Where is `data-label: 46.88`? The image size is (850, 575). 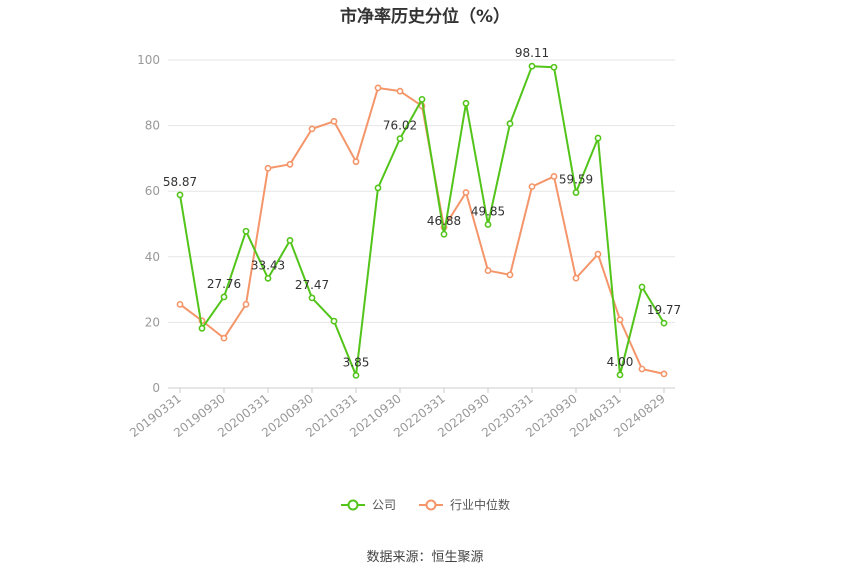
data-label: 46.88 is located at coordinates (444, 221).